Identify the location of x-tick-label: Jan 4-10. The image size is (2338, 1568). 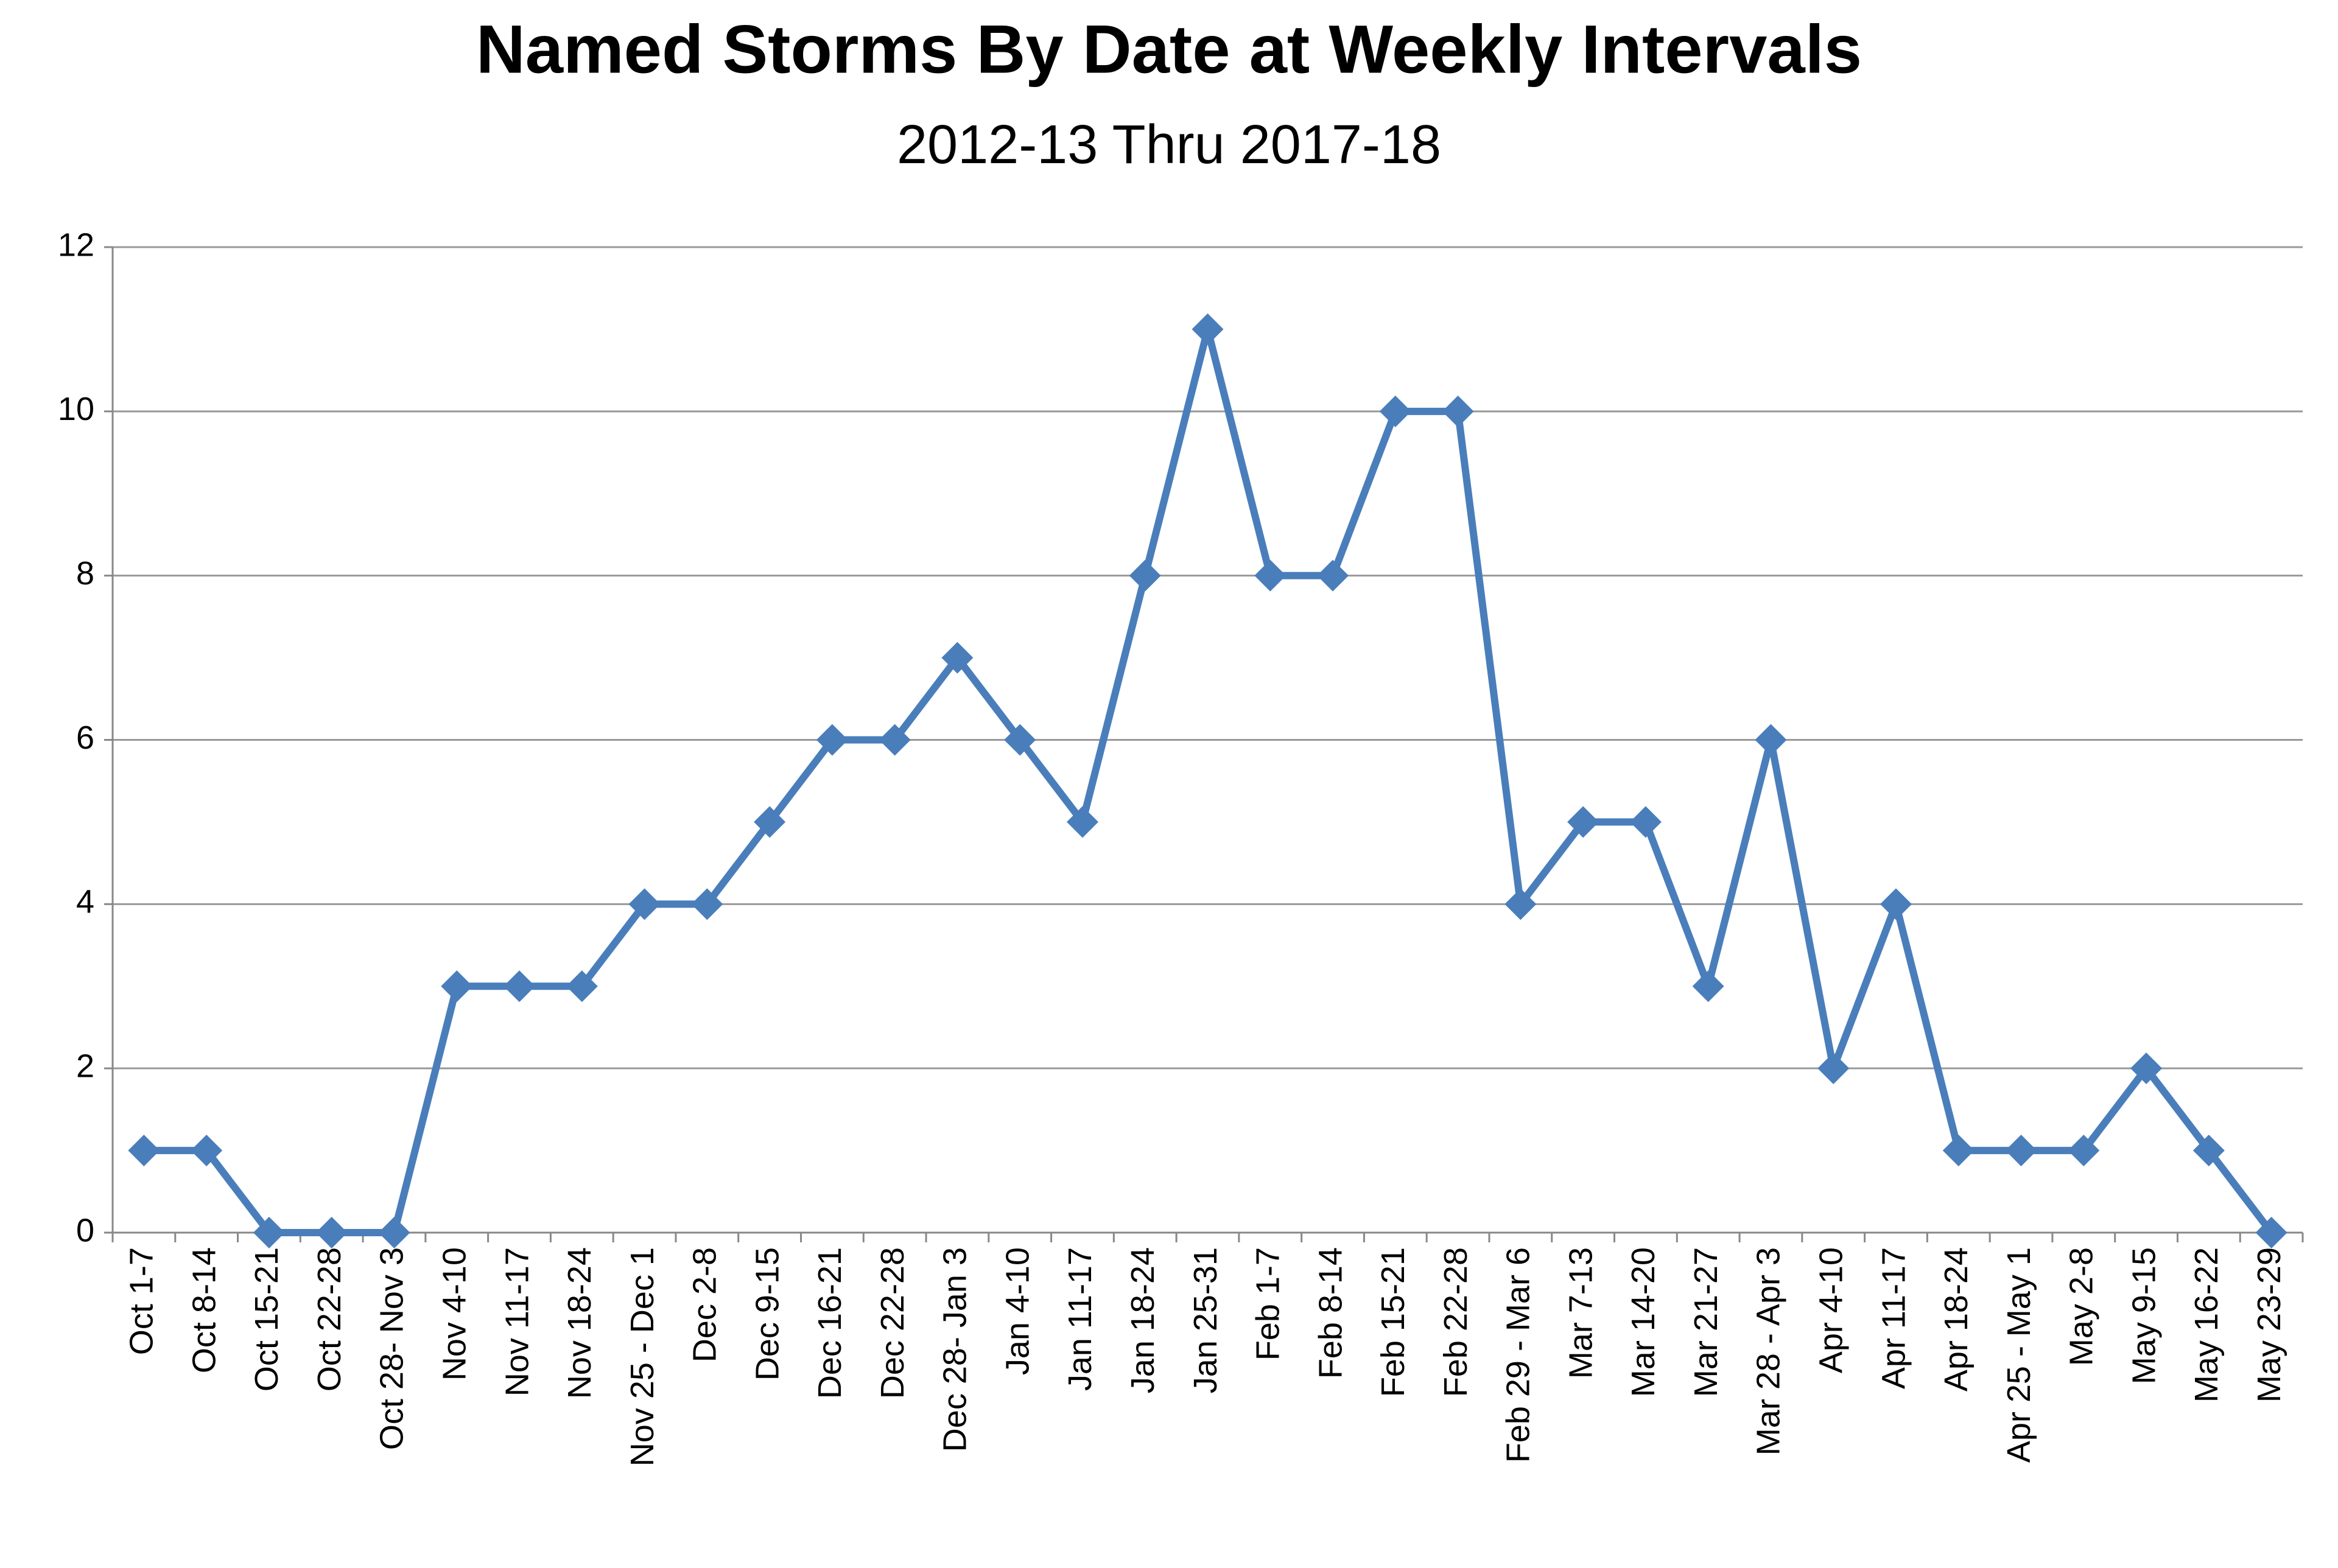
(1018, 1311).